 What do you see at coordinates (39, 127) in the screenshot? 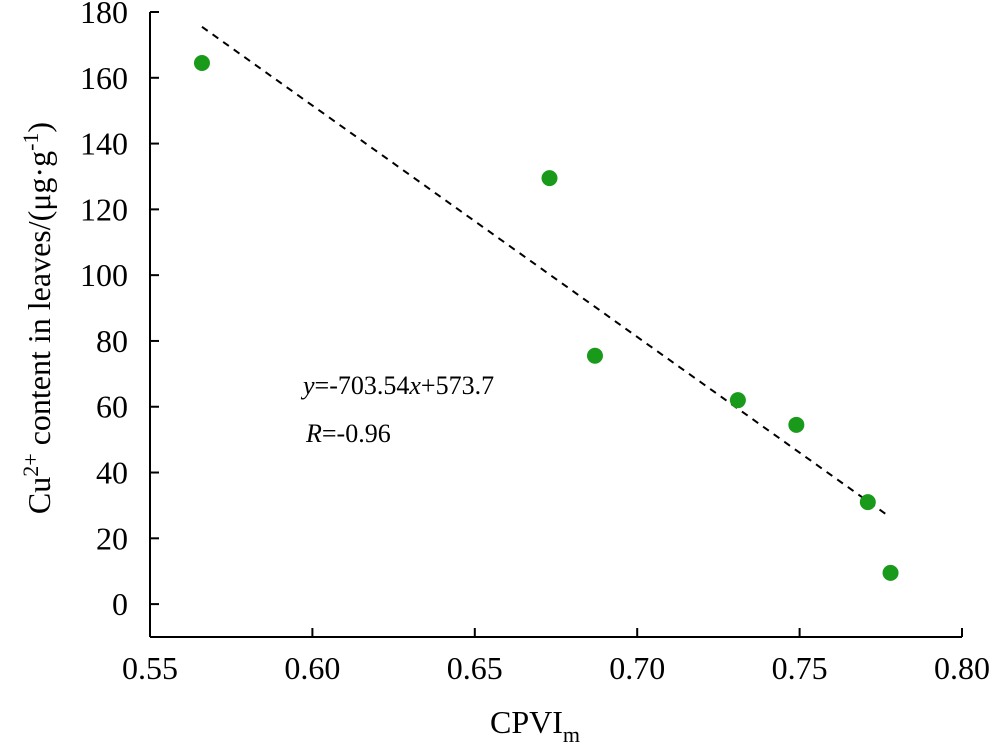
I see `y-axis-title-suffix: )` at bounding box center [39, 127].